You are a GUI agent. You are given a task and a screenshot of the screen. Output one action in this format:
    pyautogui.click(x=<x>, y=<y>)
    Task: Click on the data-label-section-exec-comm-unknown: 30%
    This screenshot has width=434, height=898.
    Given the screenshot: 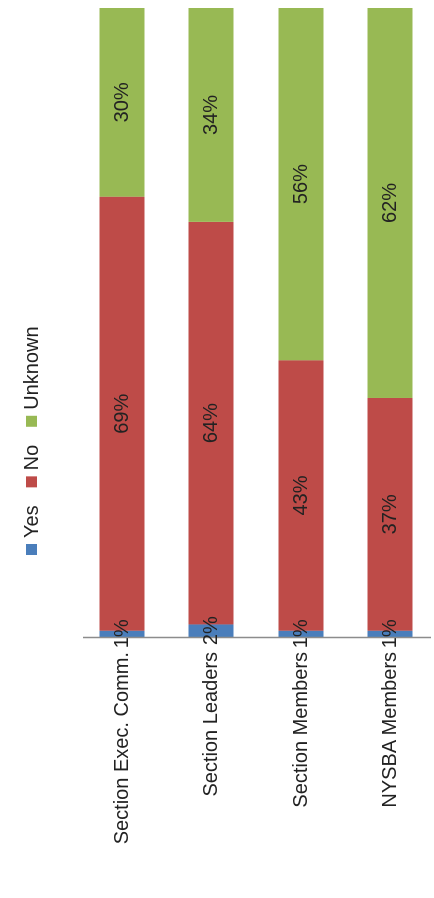 What is the action you would take?
    pyautogui.click(x=122, y=102)
    